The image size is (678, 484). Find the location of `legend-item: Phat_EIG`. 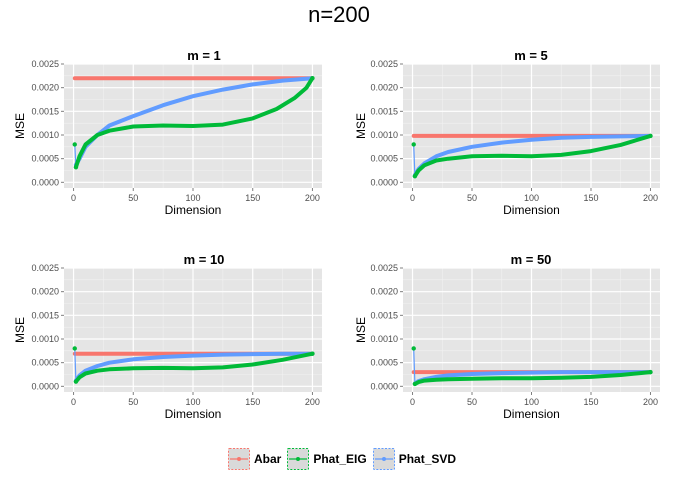

legend-item: Phat_EIG is located at coordinates (327, 459).